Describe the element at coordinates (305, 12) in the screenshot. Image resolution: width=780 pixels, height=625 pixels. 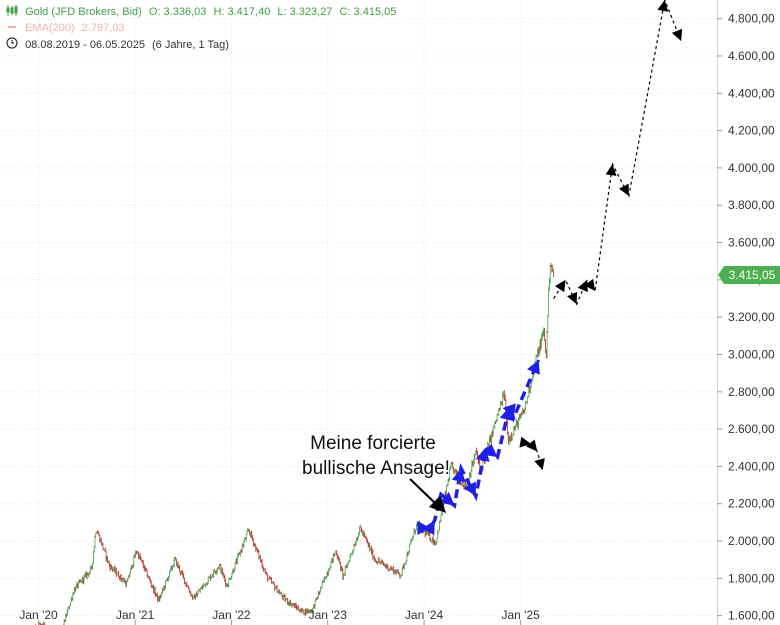
I see `low-value: L: 3.323,27` at that location.